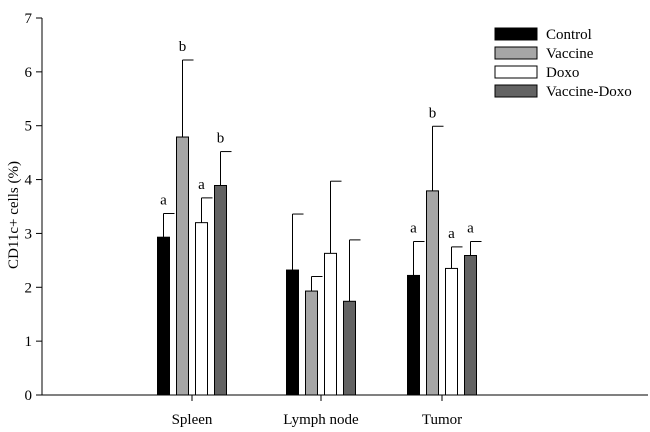 The image size is (650, 432). I want to click on y-tick-label: 7, so click(29, 19).